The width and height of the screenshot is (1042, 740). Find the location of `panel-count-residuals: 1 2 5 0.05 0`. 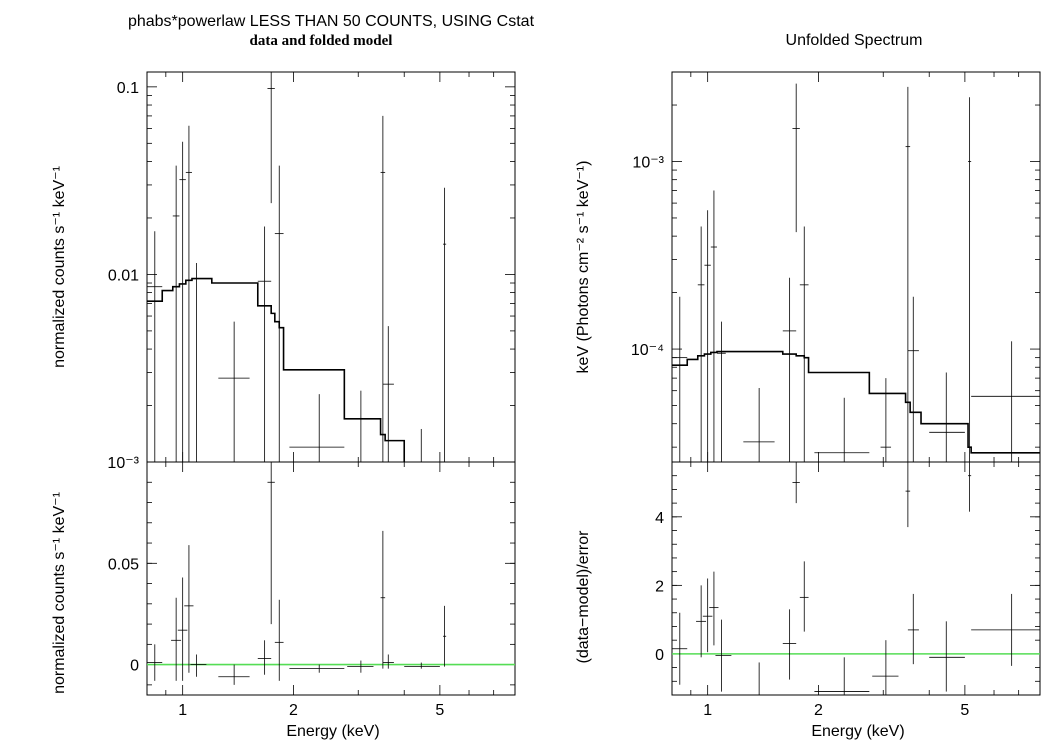

panel-count-residuals: 1 2 5 0.05 0 is located at coordinates (312, 590).